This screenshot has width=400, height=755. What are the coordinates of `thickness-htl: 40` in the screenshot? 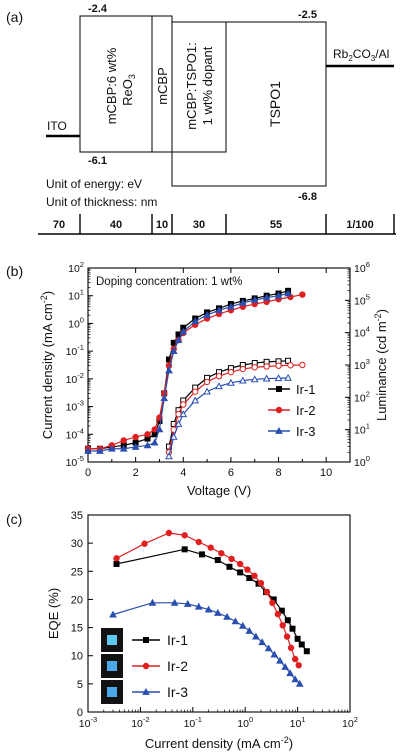 It's located at (116, 225).